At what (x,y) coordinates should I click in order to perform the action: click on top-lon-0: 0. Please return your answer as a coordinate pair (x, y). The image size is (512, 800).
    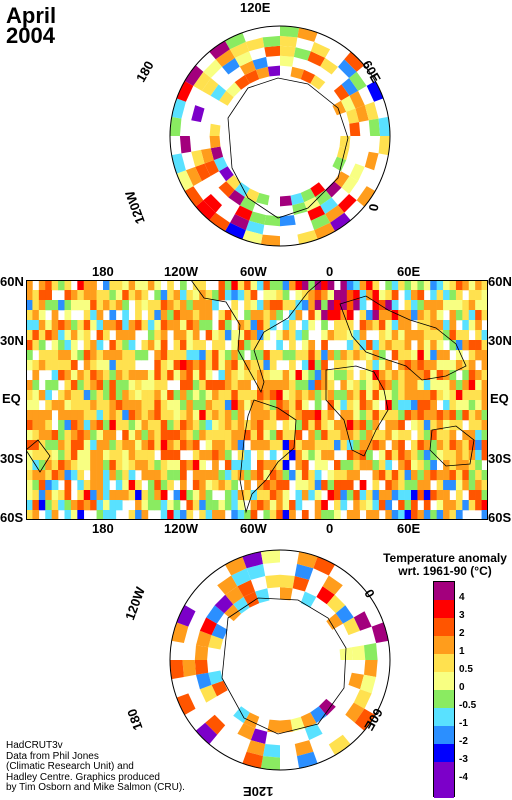
    Looking at the image, I should click on (330, 271).